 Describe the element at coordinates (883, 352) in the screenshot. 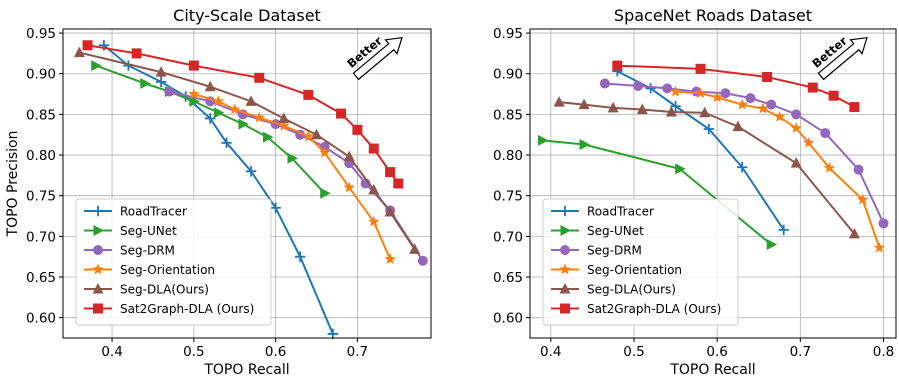

I see `x-tick-label: 0.8` at that location.